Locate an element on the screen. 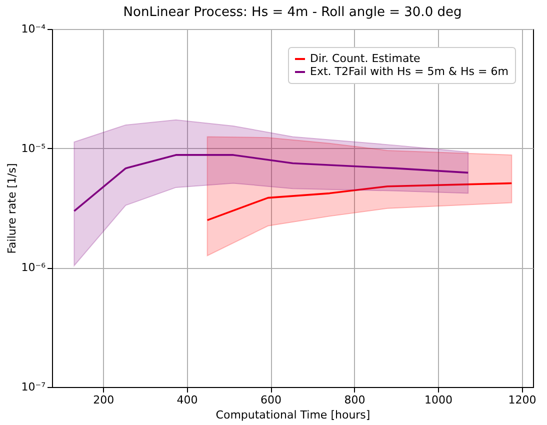 The height and width of the screenshot is (425, 547). x-tick-label: 1000 is located at coordinates (438, 400).